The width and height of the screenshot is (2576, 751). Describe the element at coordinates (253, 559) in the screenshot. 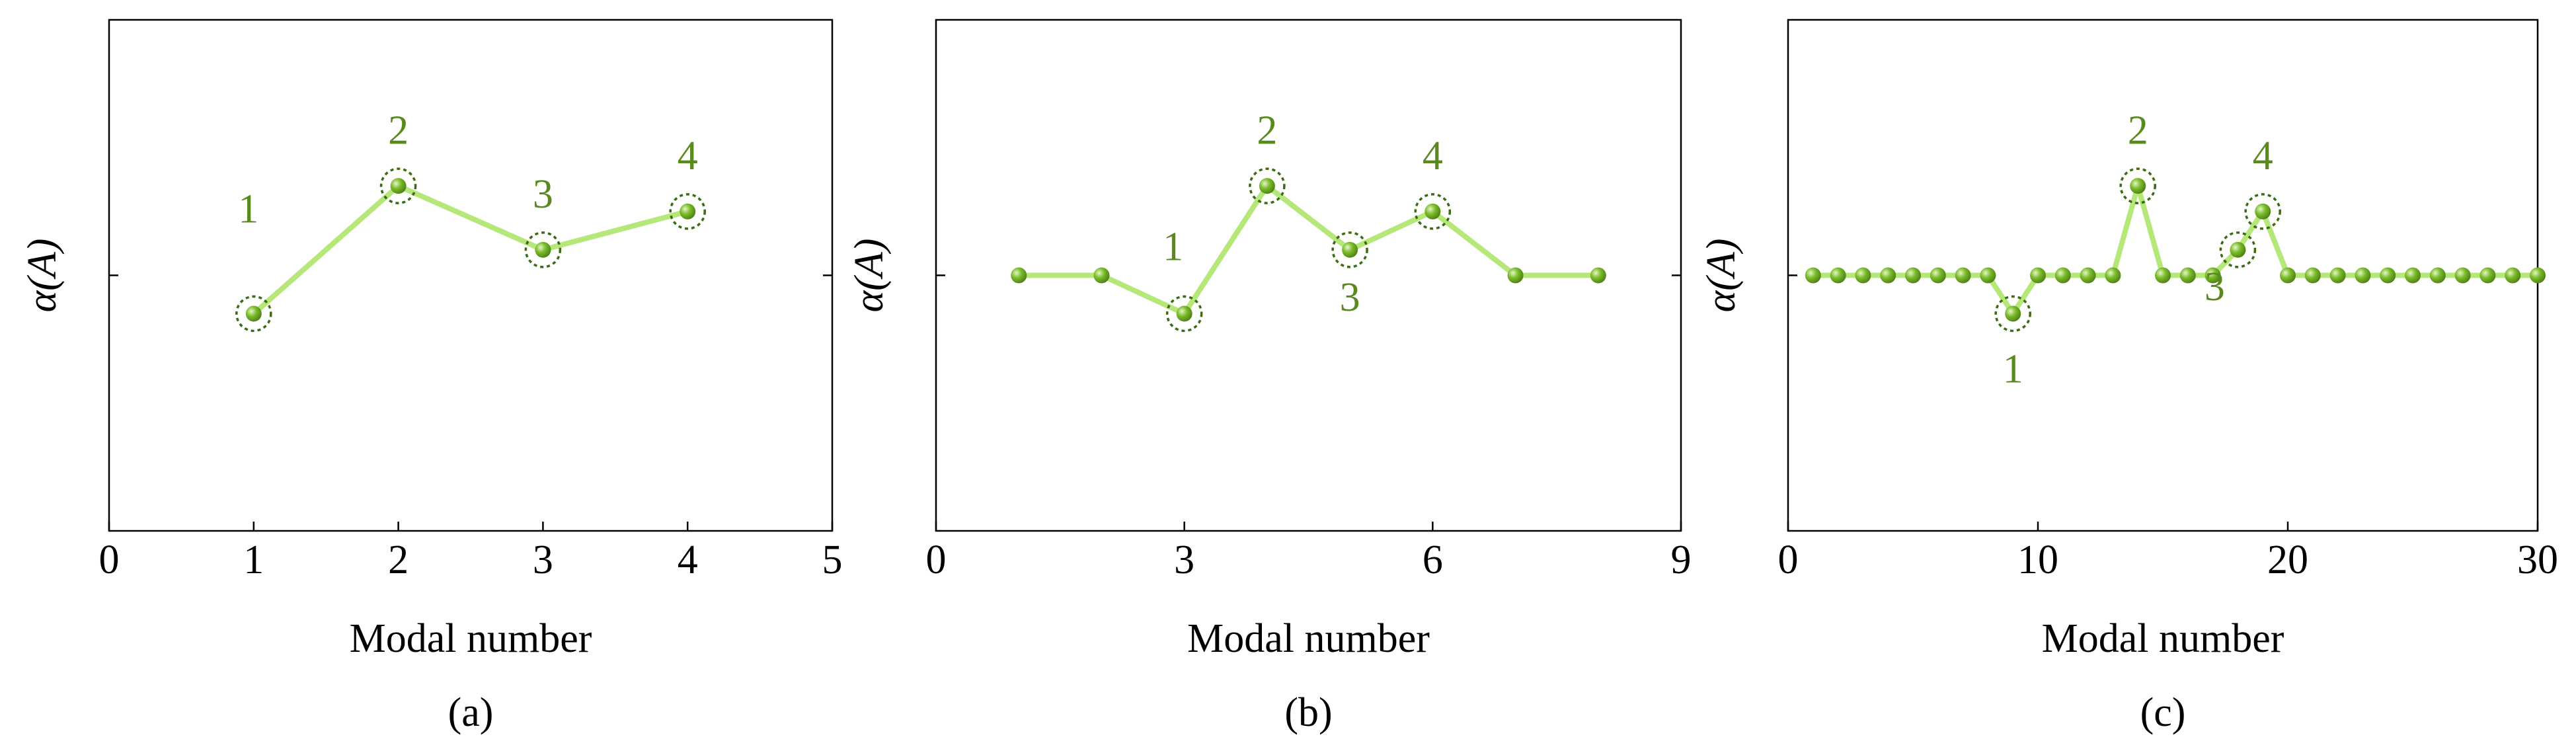

I see `x-tick-label: 1` at that location.